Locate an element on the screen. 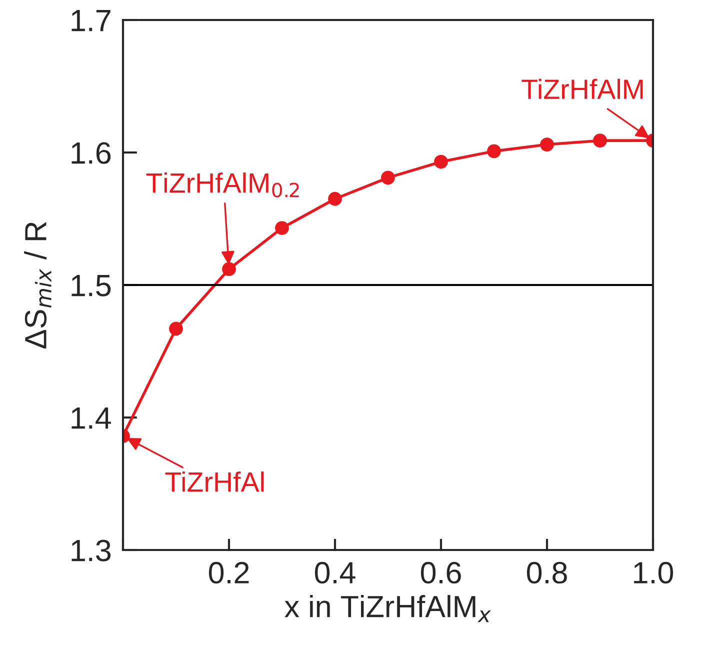 This screenshot has width=704, height=646. y-tick-label: 1.4 is located at coordinates (91, 418).